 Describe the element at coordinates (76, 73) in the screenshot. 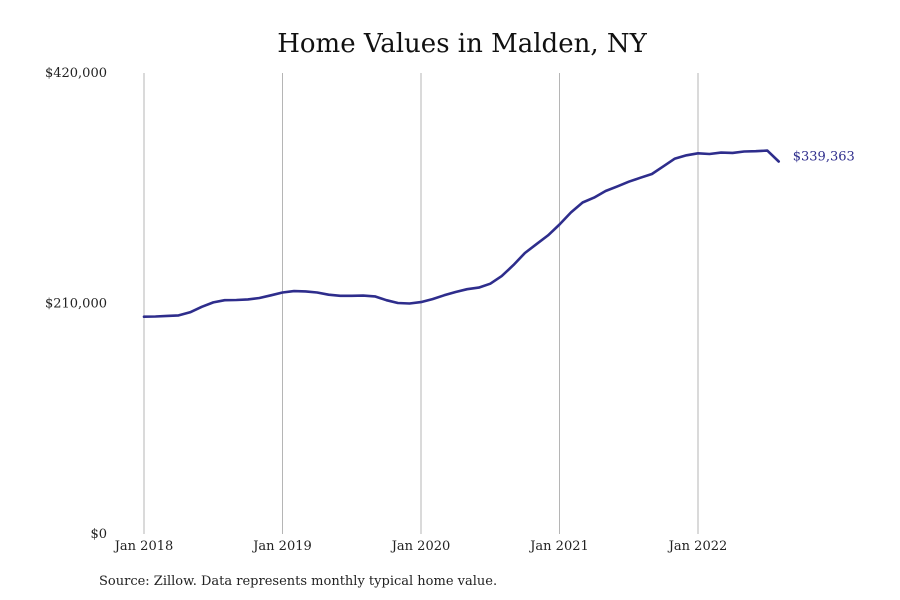

I see `y-tick-label: $420,000` at that location.